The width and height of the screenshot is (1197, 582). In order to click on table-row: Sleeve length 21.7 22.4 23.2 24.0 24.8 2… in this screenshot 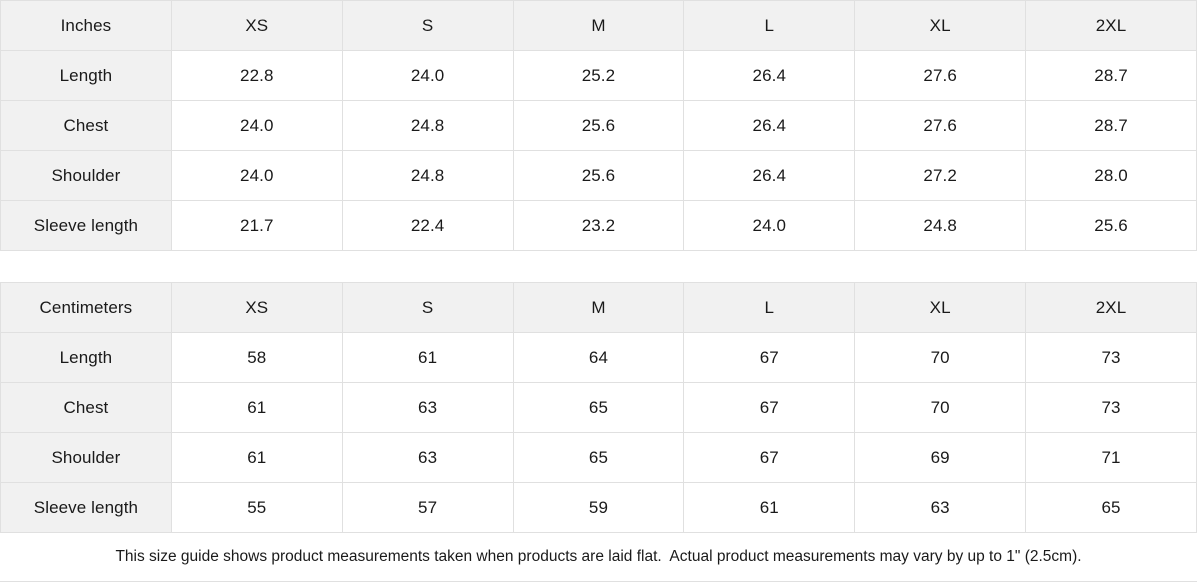, I will do `click(598, 225)`.